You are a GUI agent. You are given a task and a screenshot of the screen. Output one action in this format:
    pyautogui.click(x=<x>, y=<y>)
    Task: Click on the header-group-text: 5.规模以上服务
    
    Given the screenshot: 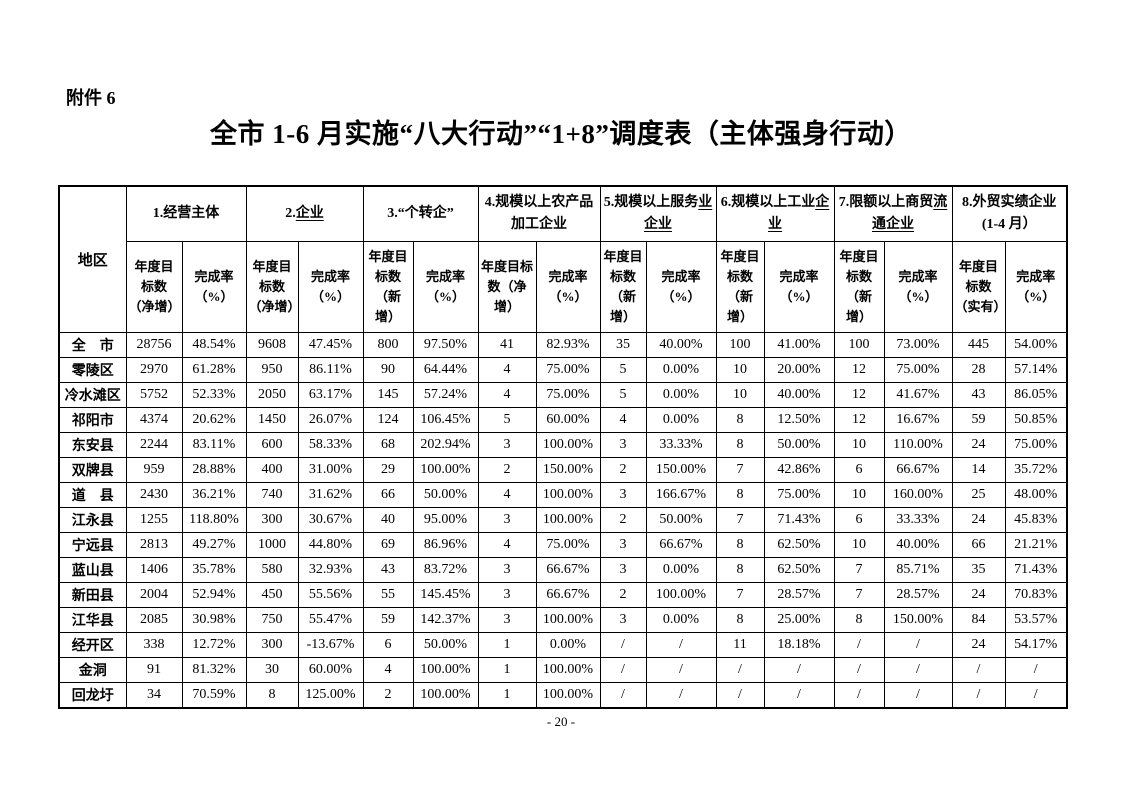 What is the action you would take?
    pyautogui.click(x=651, y=202)
    